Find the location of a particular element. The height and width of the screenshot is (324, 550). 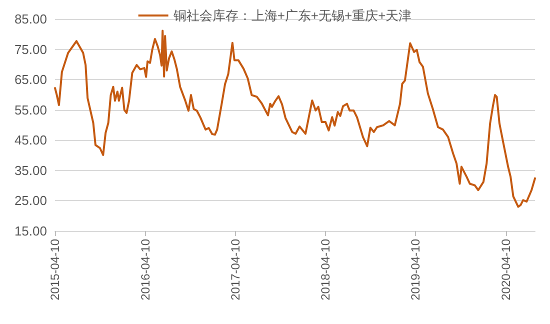

legend-label: 铜社会库存：上海+广东+无锡+重庆+天津 is located at coordinates (292, 15).